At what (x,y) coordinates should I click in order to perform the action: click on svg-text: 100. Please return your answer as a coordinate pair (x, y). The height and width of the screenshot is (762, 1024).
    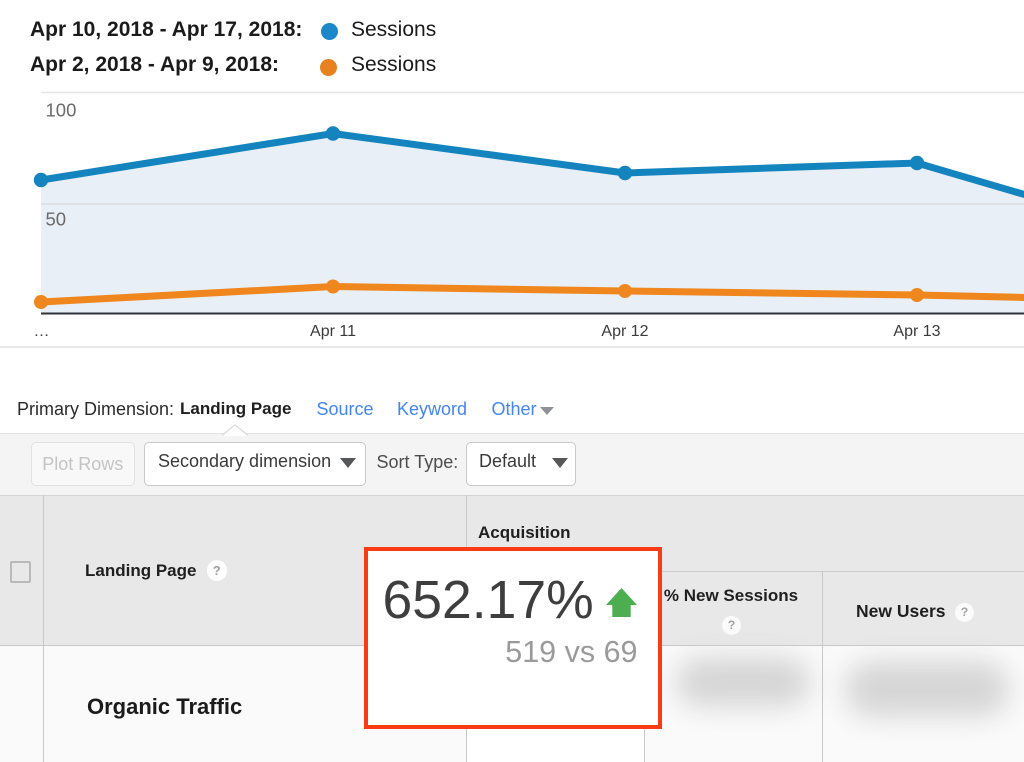
    Looking at the image, I should click on (61, 110).